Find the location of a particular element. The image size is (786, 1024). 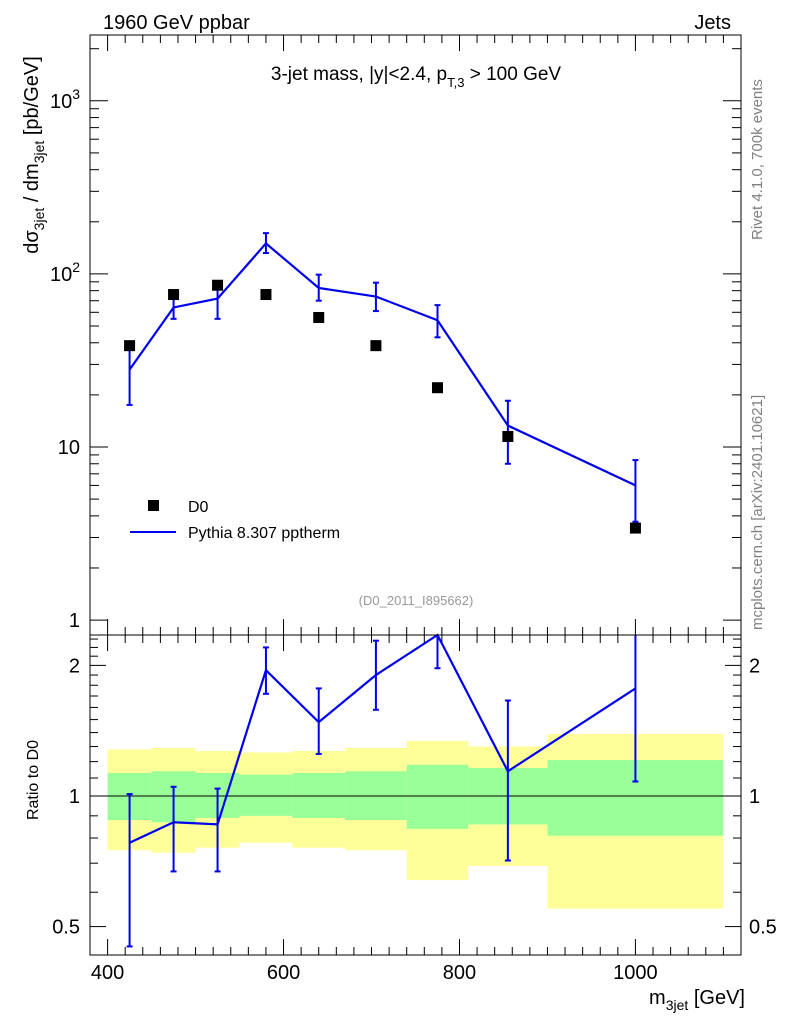

ylabel-part1: dσ is located at coordinates (32, 242).